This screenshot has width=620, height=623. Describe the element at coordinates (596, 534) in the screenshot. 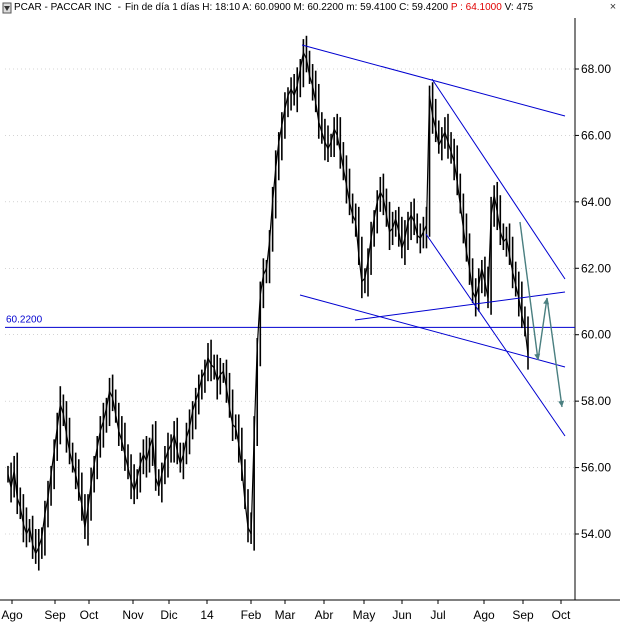

I see `y-tick-label: 54.00` at that location.